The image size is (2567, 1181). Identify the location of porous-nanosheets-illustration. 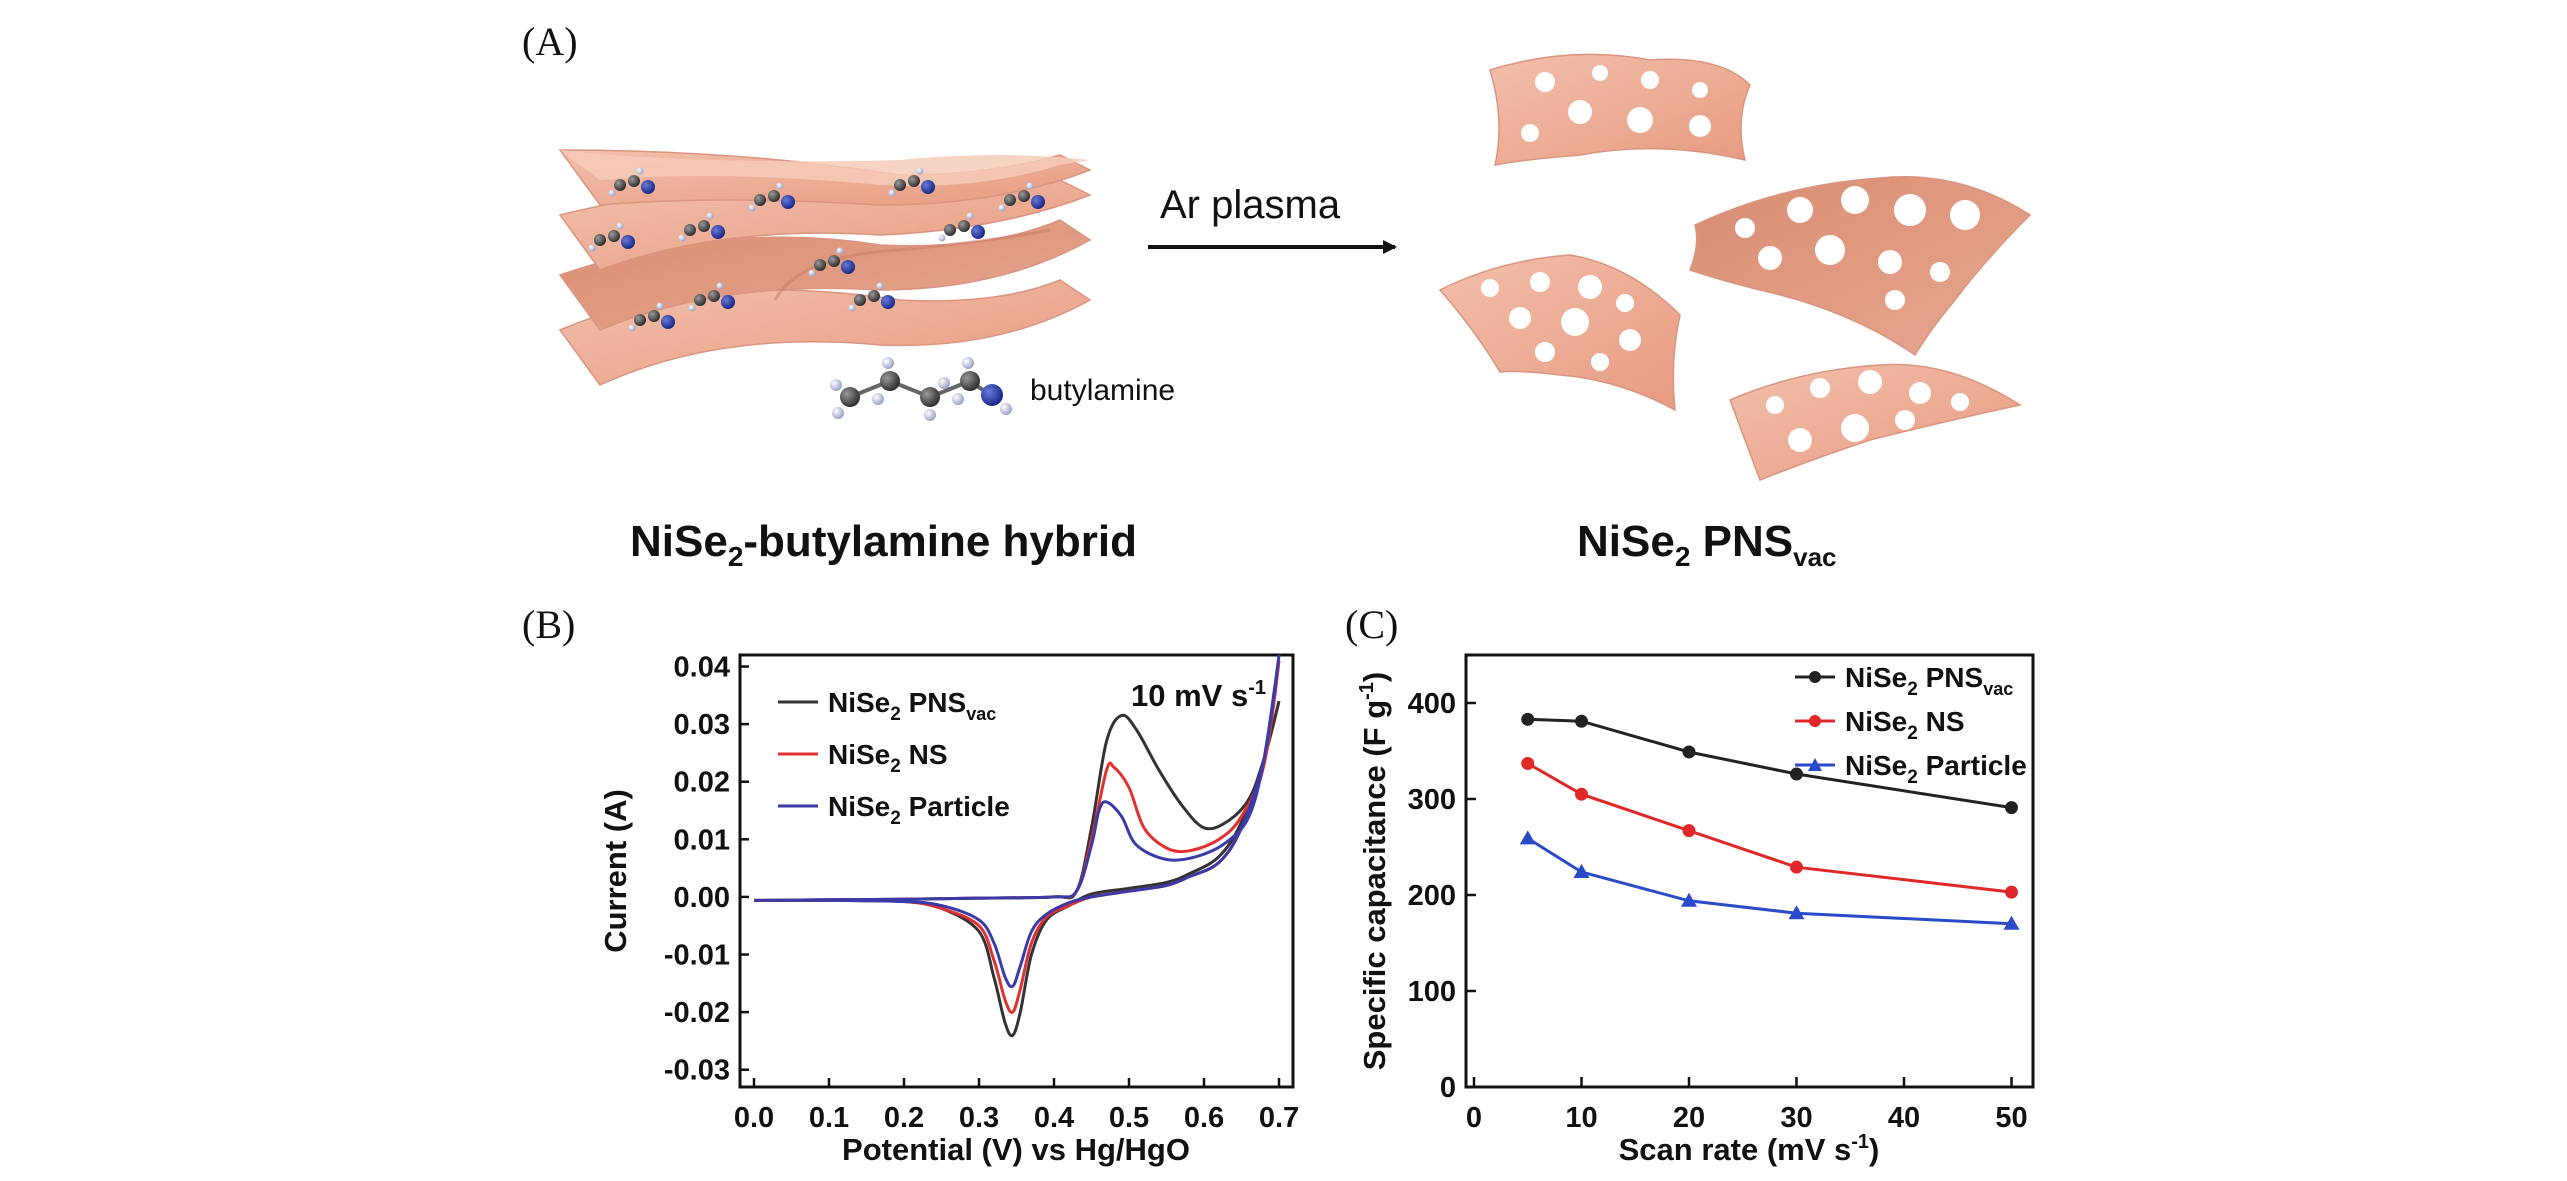
(1735, 267).